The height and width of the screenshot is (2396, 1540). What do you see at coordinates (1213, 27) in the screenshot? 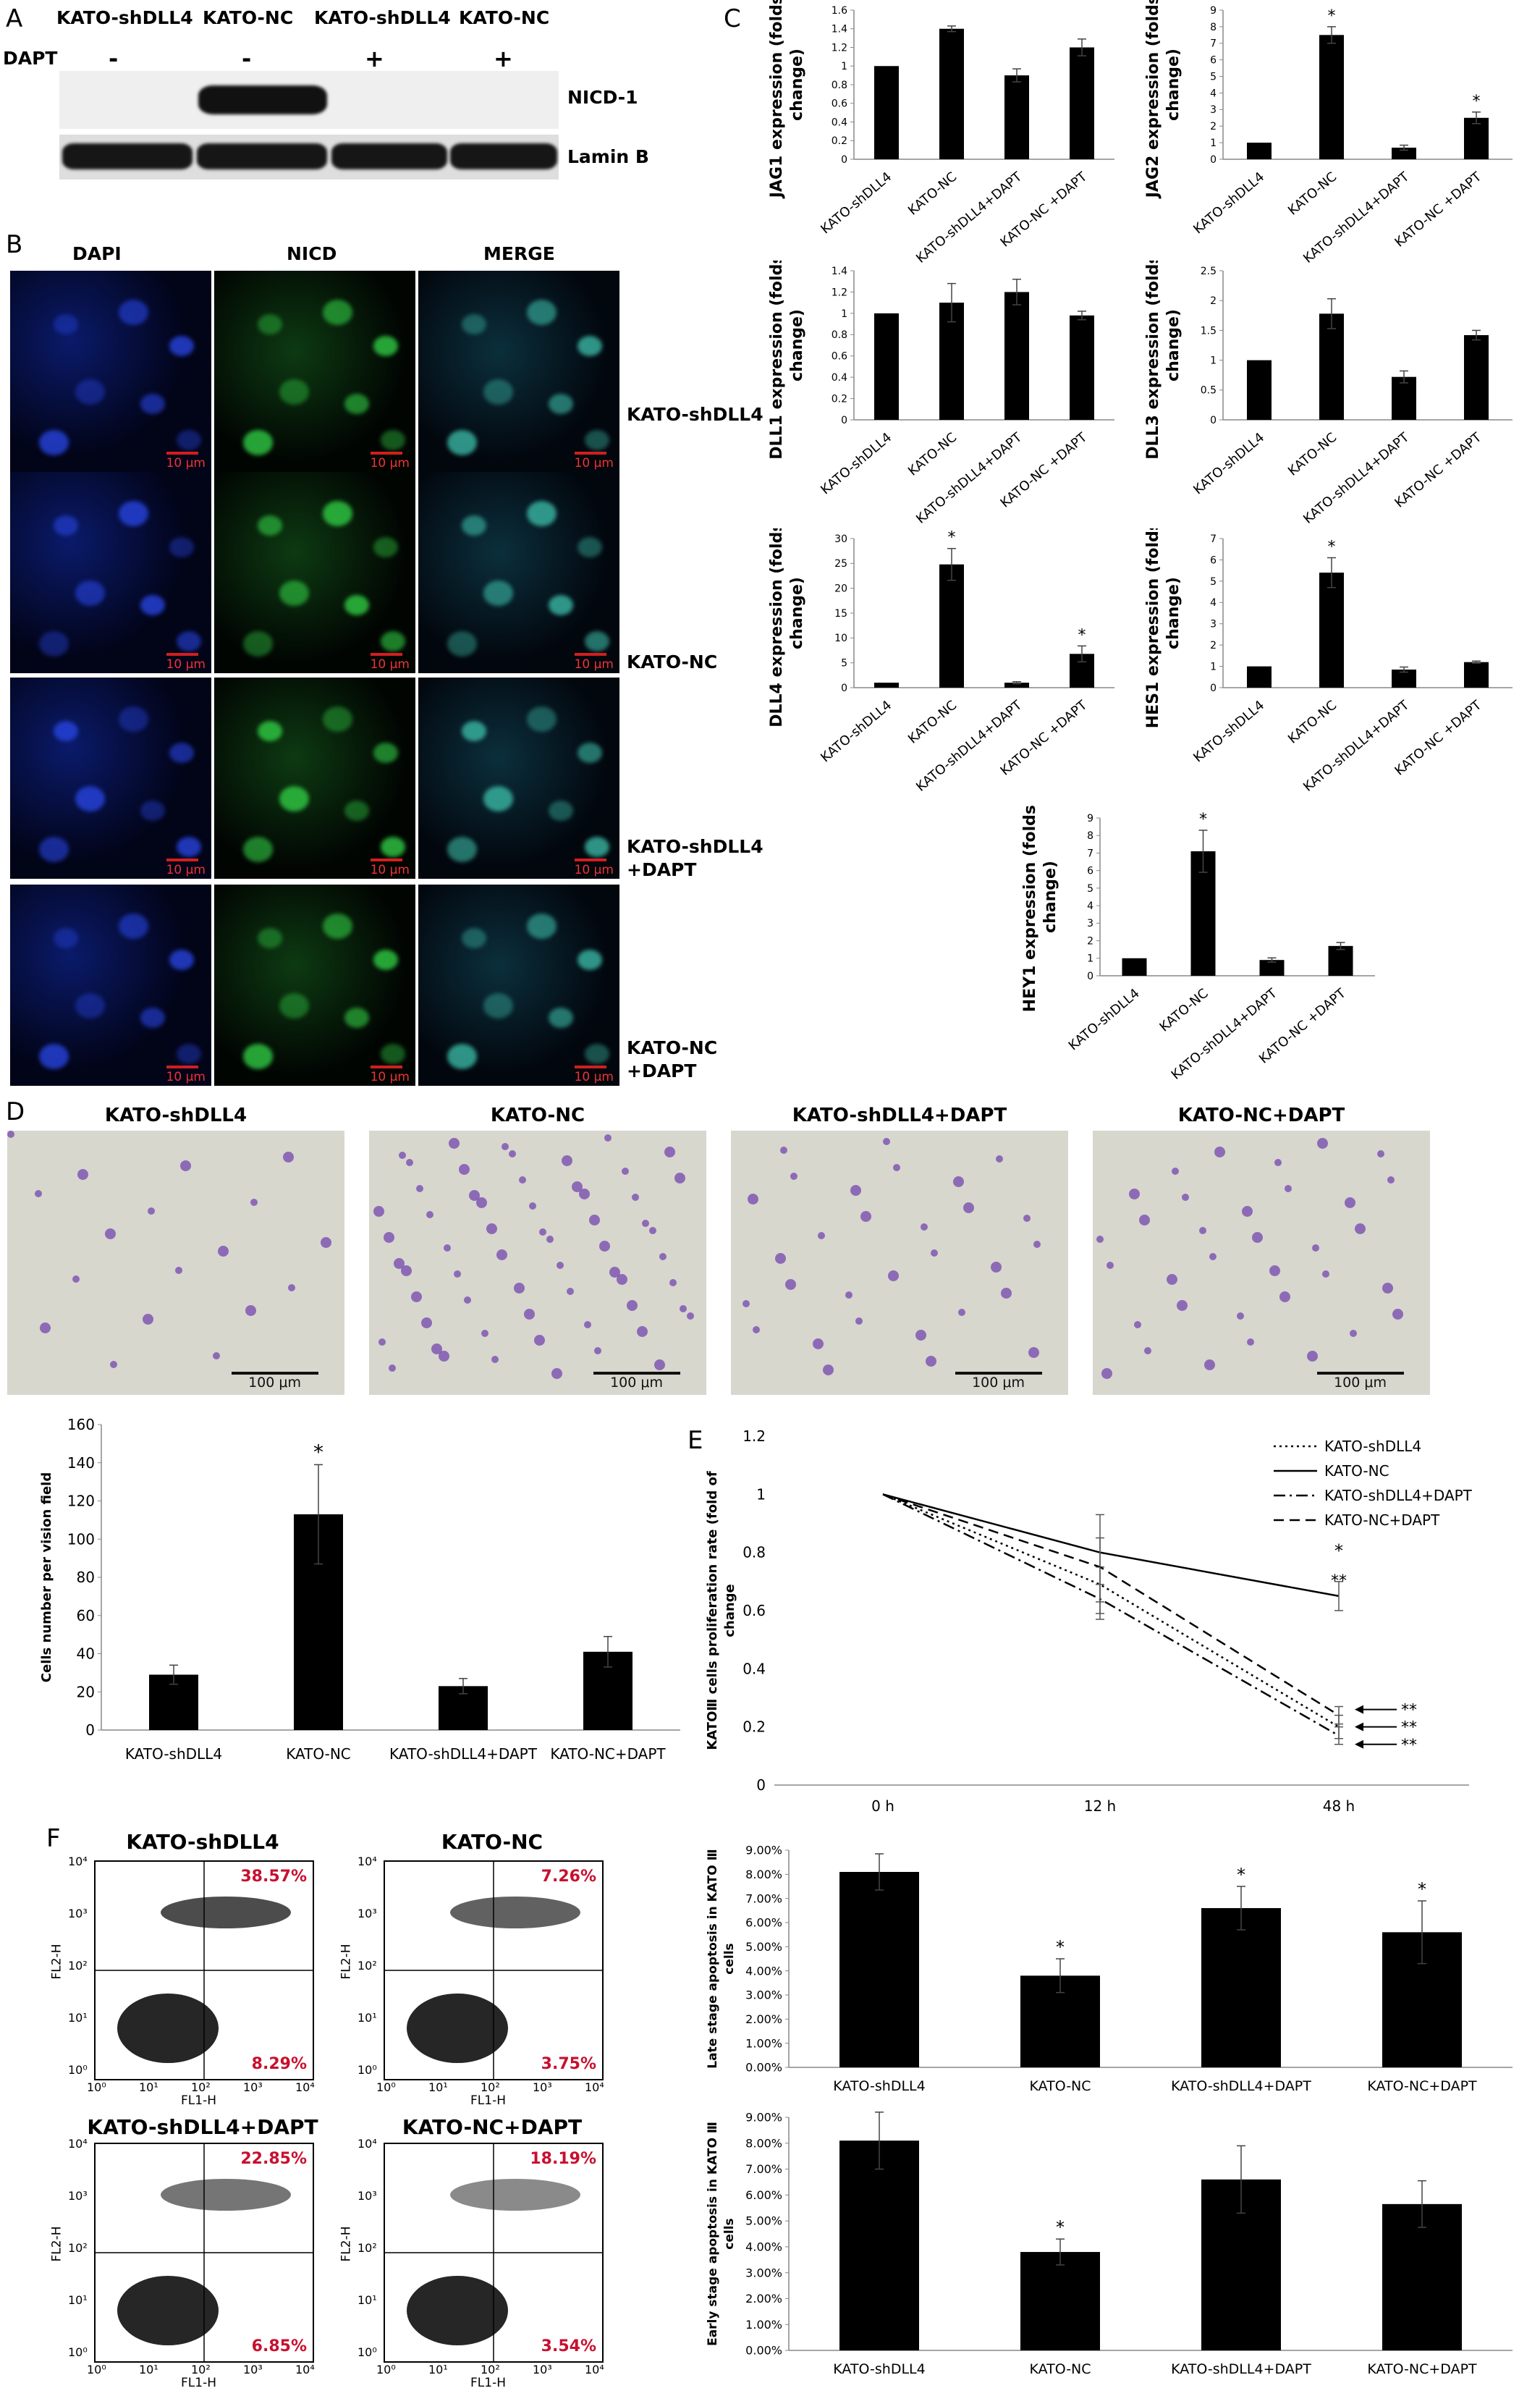
I see `y-tick-label: 8` at bounding box center [1213, 27].